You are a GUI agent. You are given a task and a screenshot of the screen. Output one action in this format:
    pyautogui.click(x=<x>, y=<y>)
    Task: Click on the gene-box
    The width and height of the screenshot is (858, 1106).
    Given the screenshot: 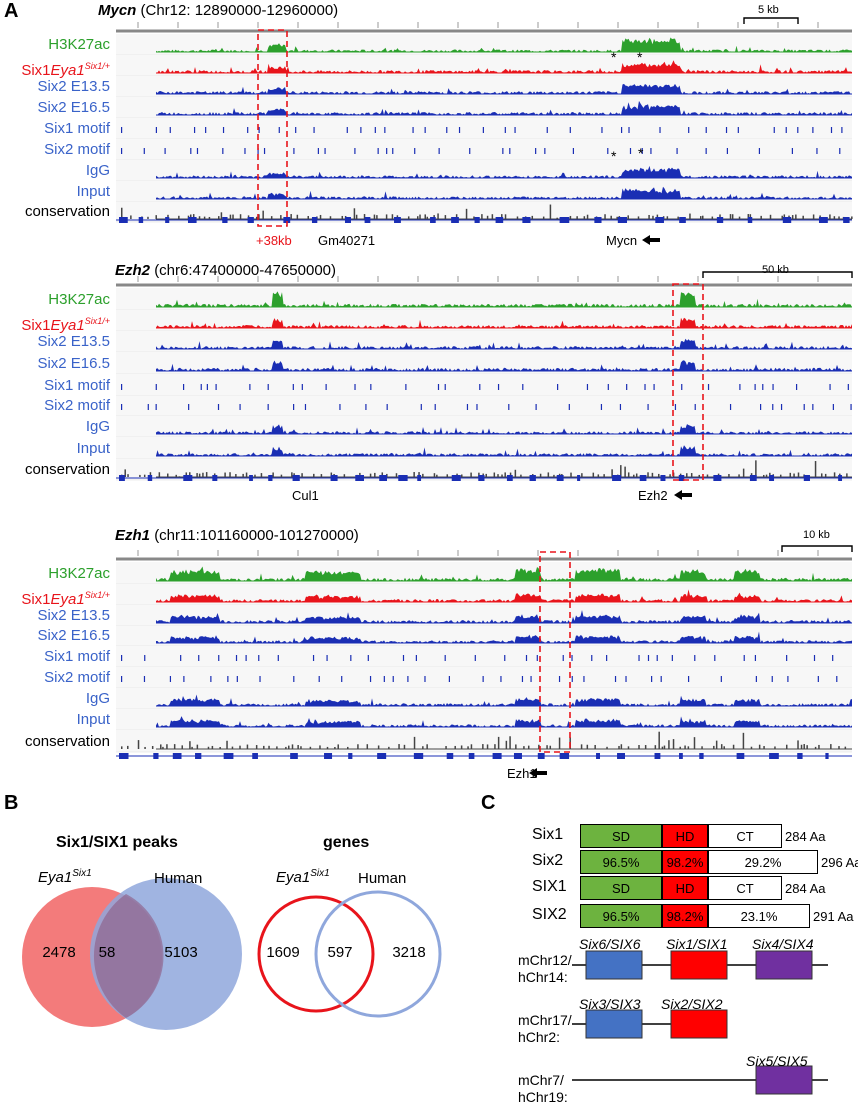 What is the action you would take?
    pyautogui.click(x=784, y=1080)
    